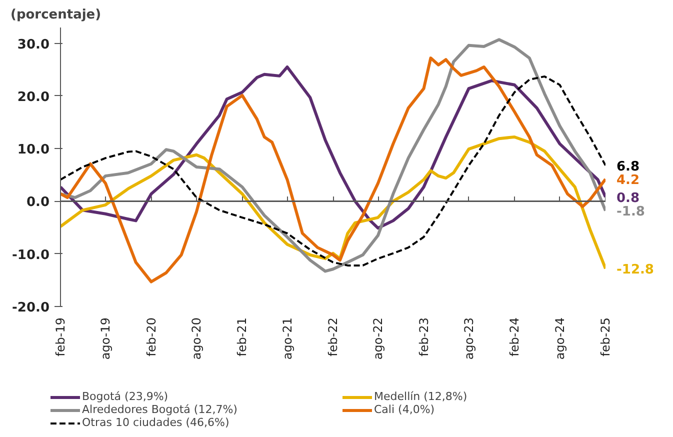 The width and height of the screenshot is (673, 437). Describe the element at coordinates (405, 409) in the screenshot. I see `legend-label: Cali (4,0%)` at that location.